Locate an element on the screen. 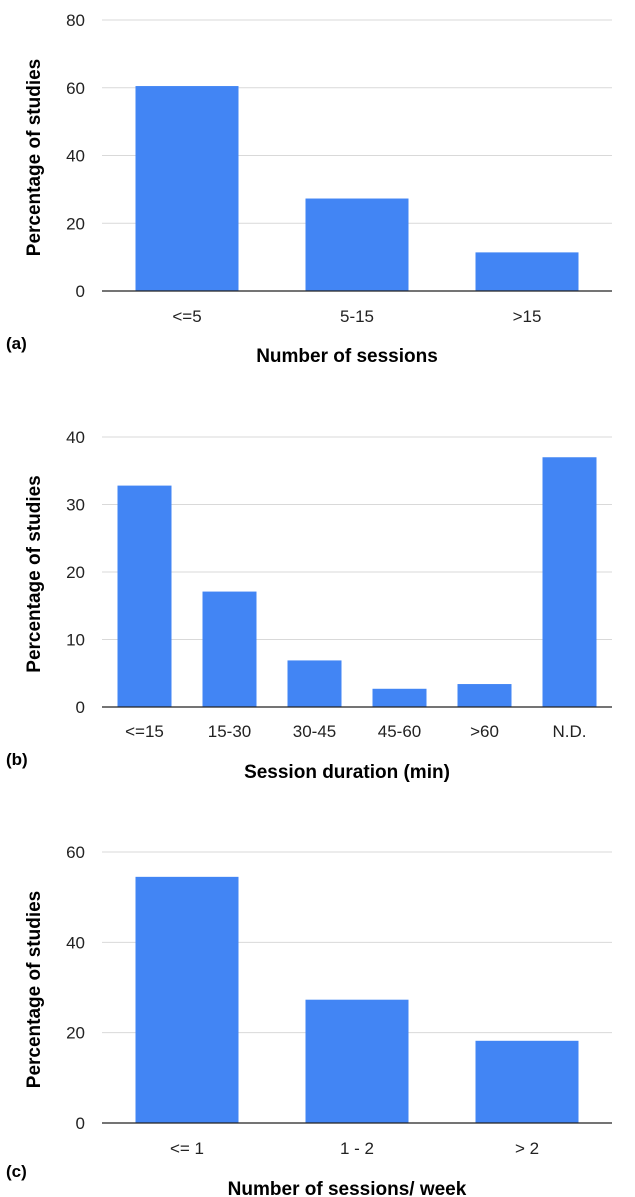 This screenshot has height=1197, width=635. x-tick-label: >60 is located at coordinates (484, 731).